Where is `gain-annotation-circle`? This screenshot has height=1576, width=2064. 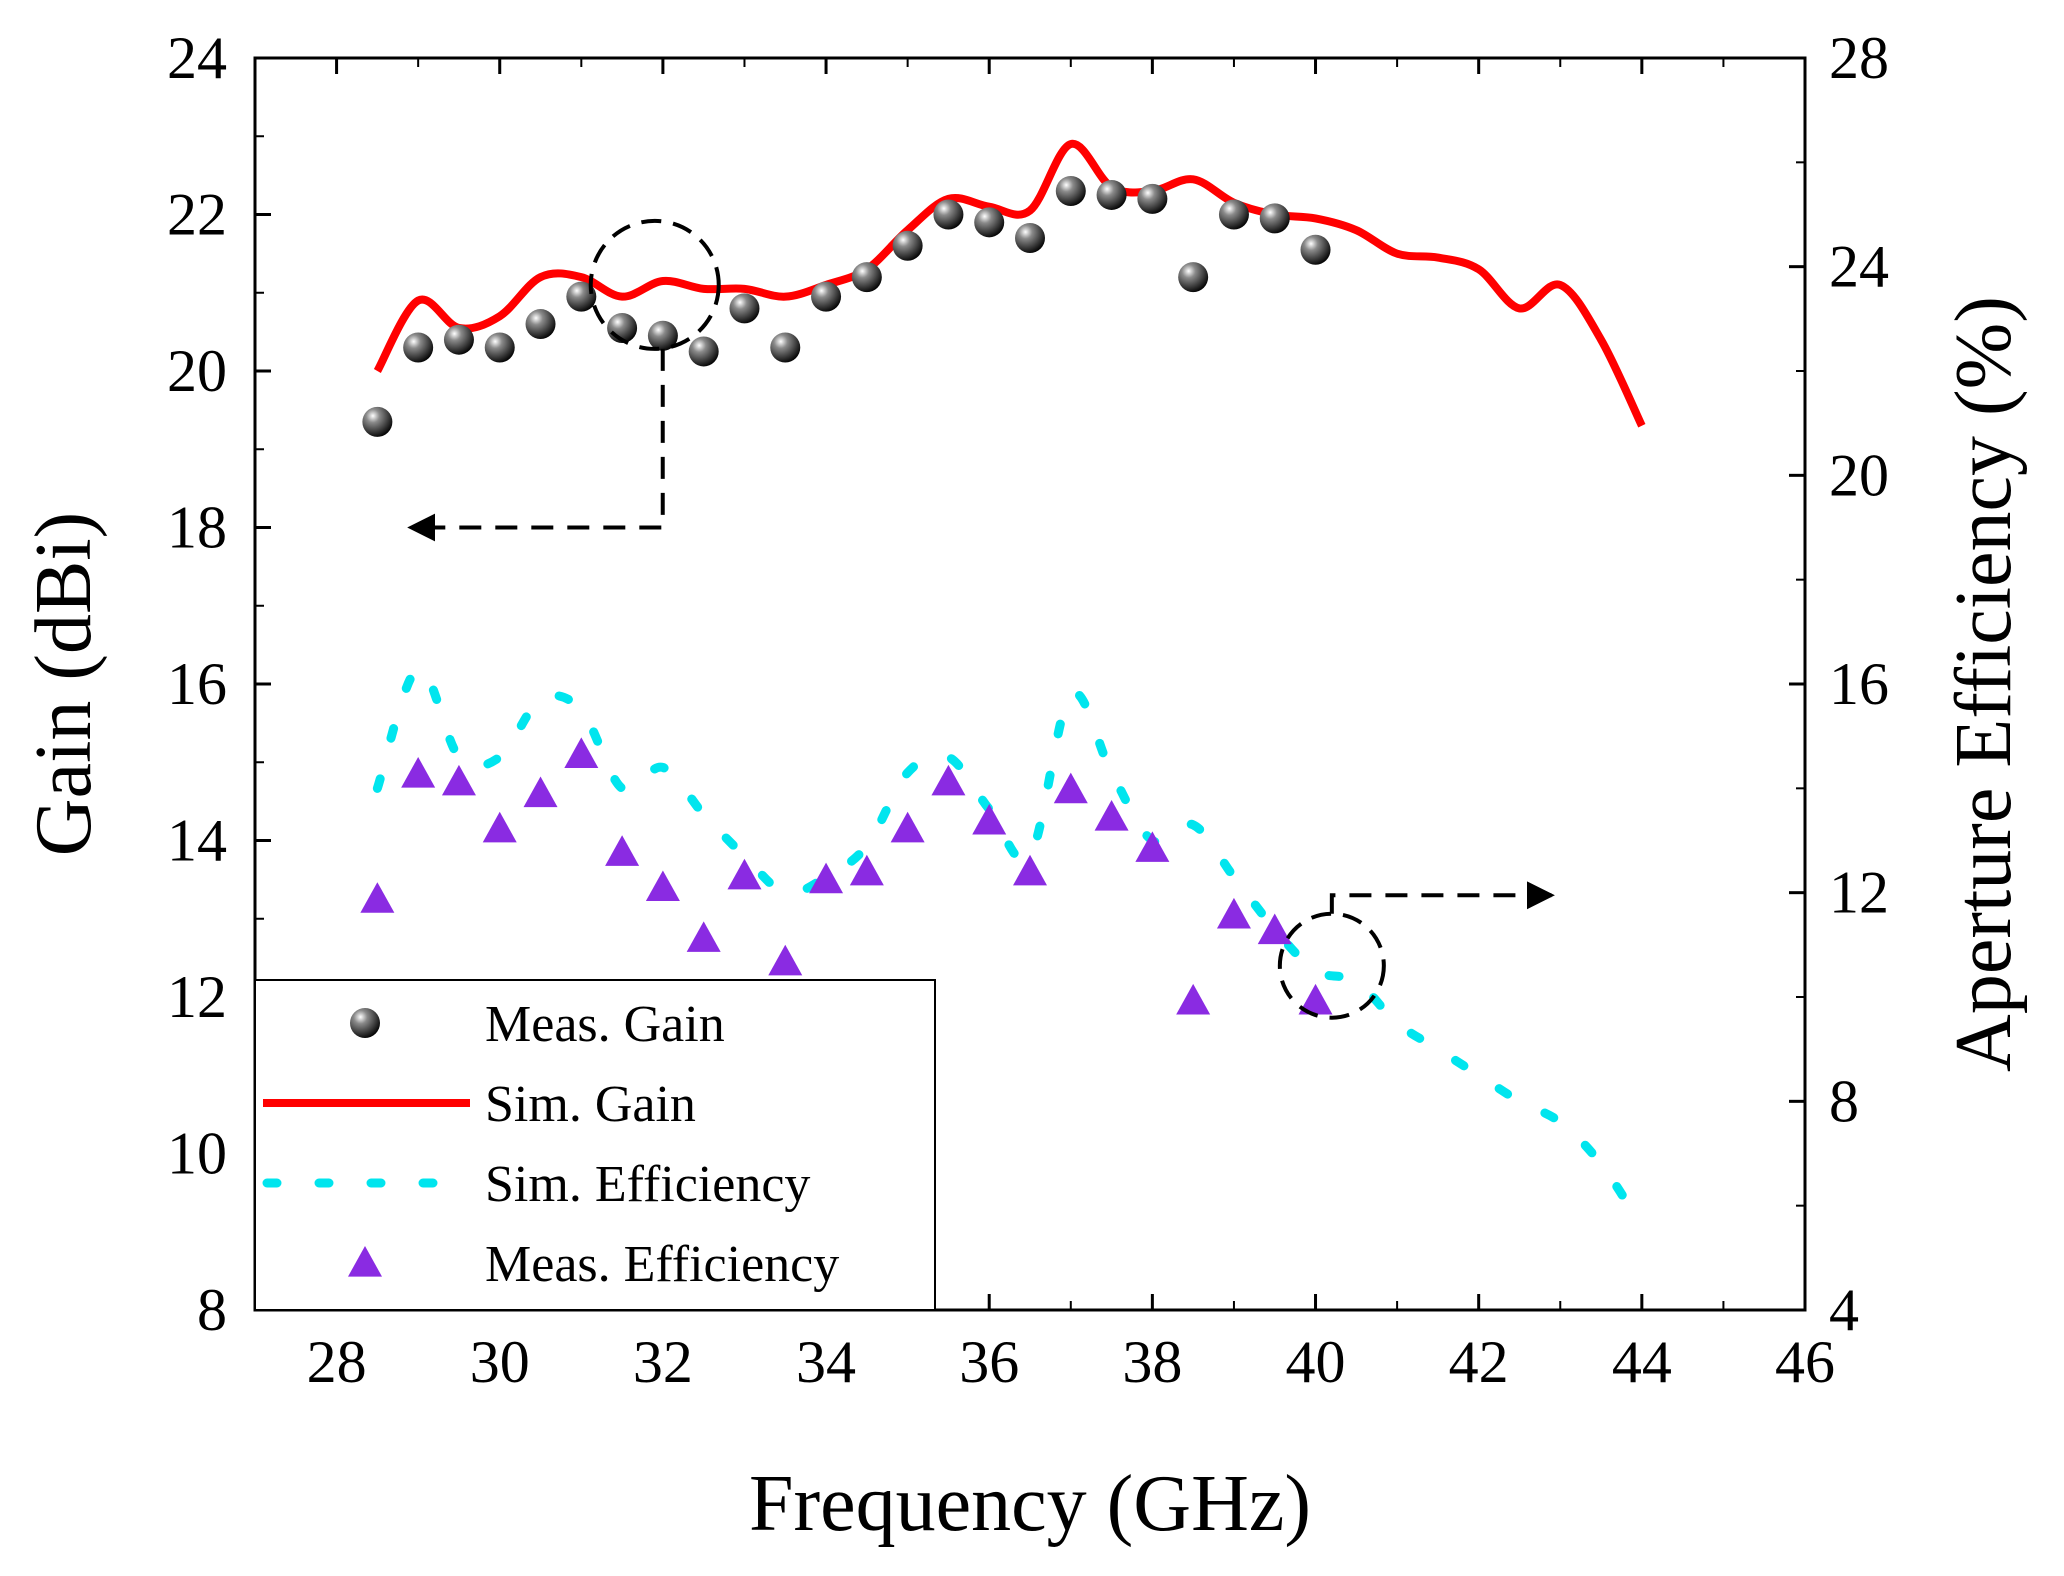
gain-annotation-circle is located at coordinates (654, 284).